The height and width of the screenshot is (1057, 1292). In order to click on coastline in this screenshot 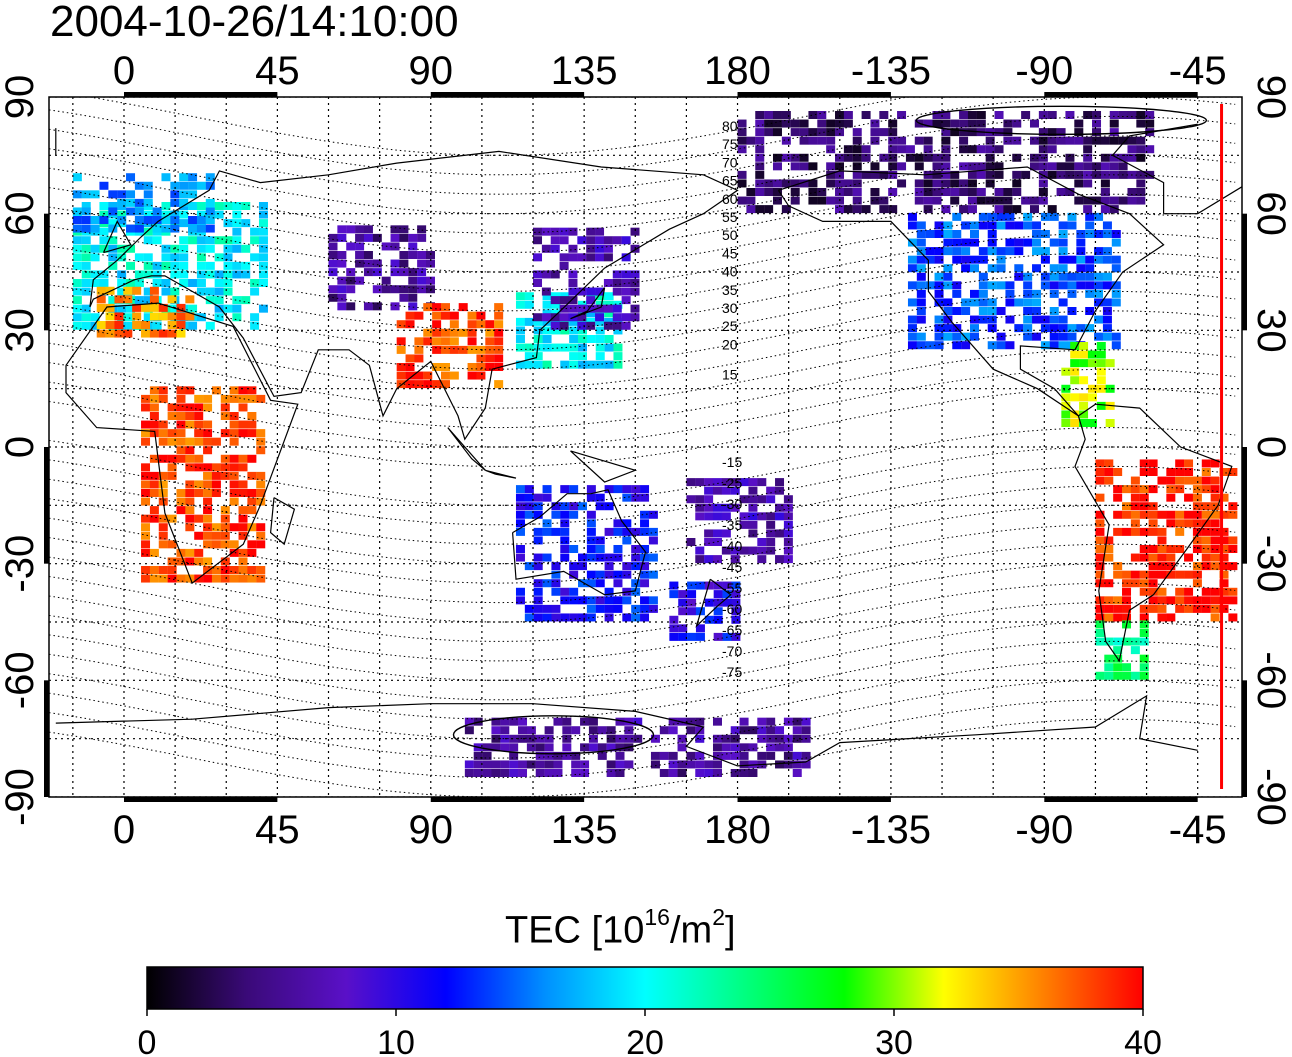, I will do `click(466, 449)`.